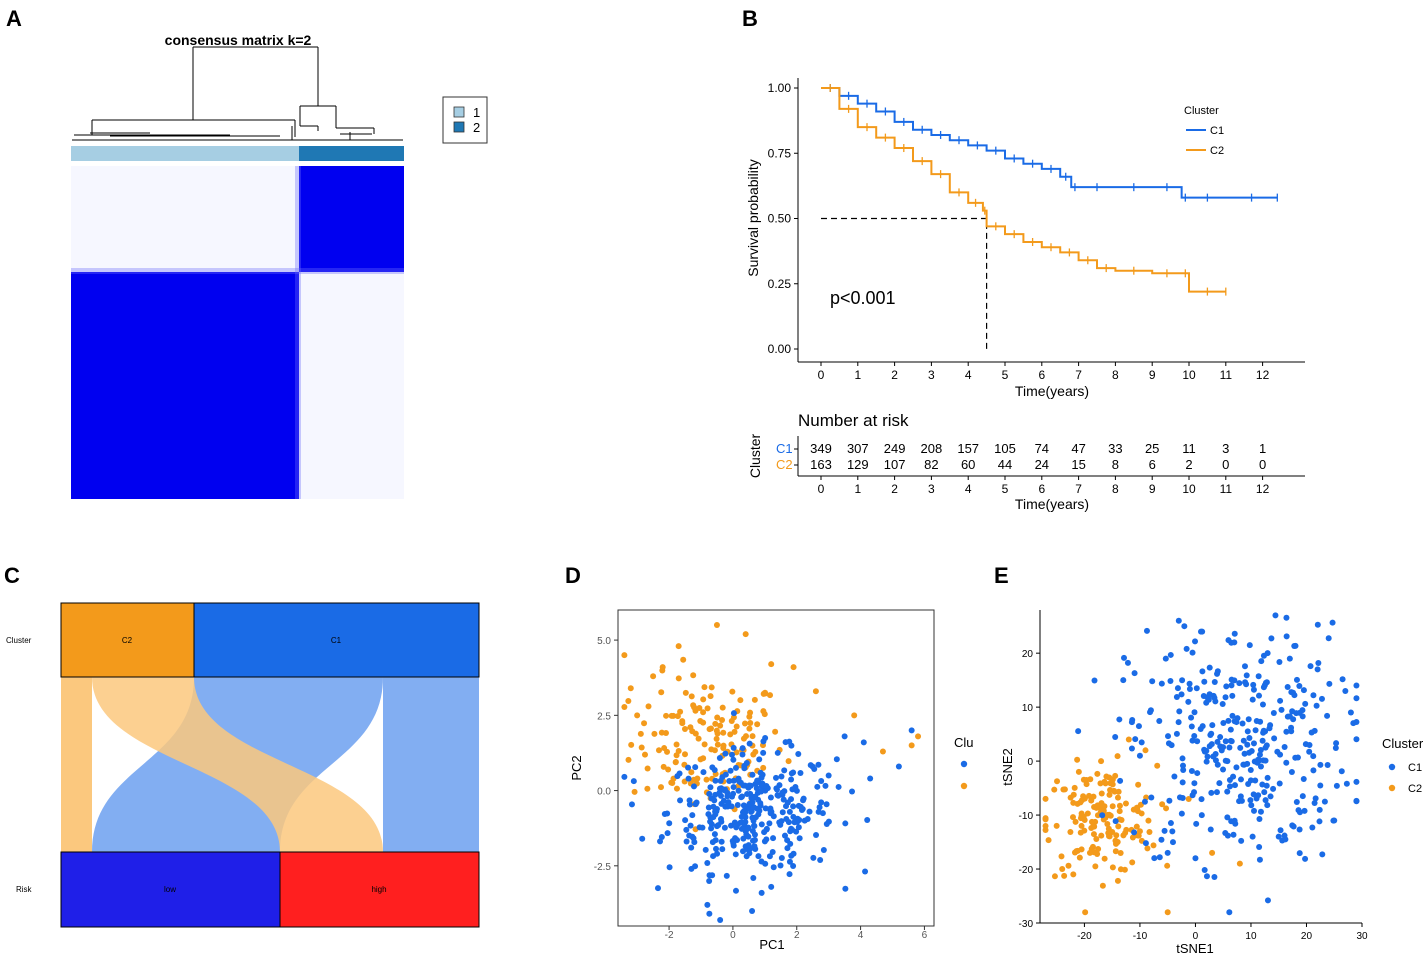 The width and height of the screenshot is (1424, 953). I want to click on alluvial-node-c1-label: C1, so click(336, 640).